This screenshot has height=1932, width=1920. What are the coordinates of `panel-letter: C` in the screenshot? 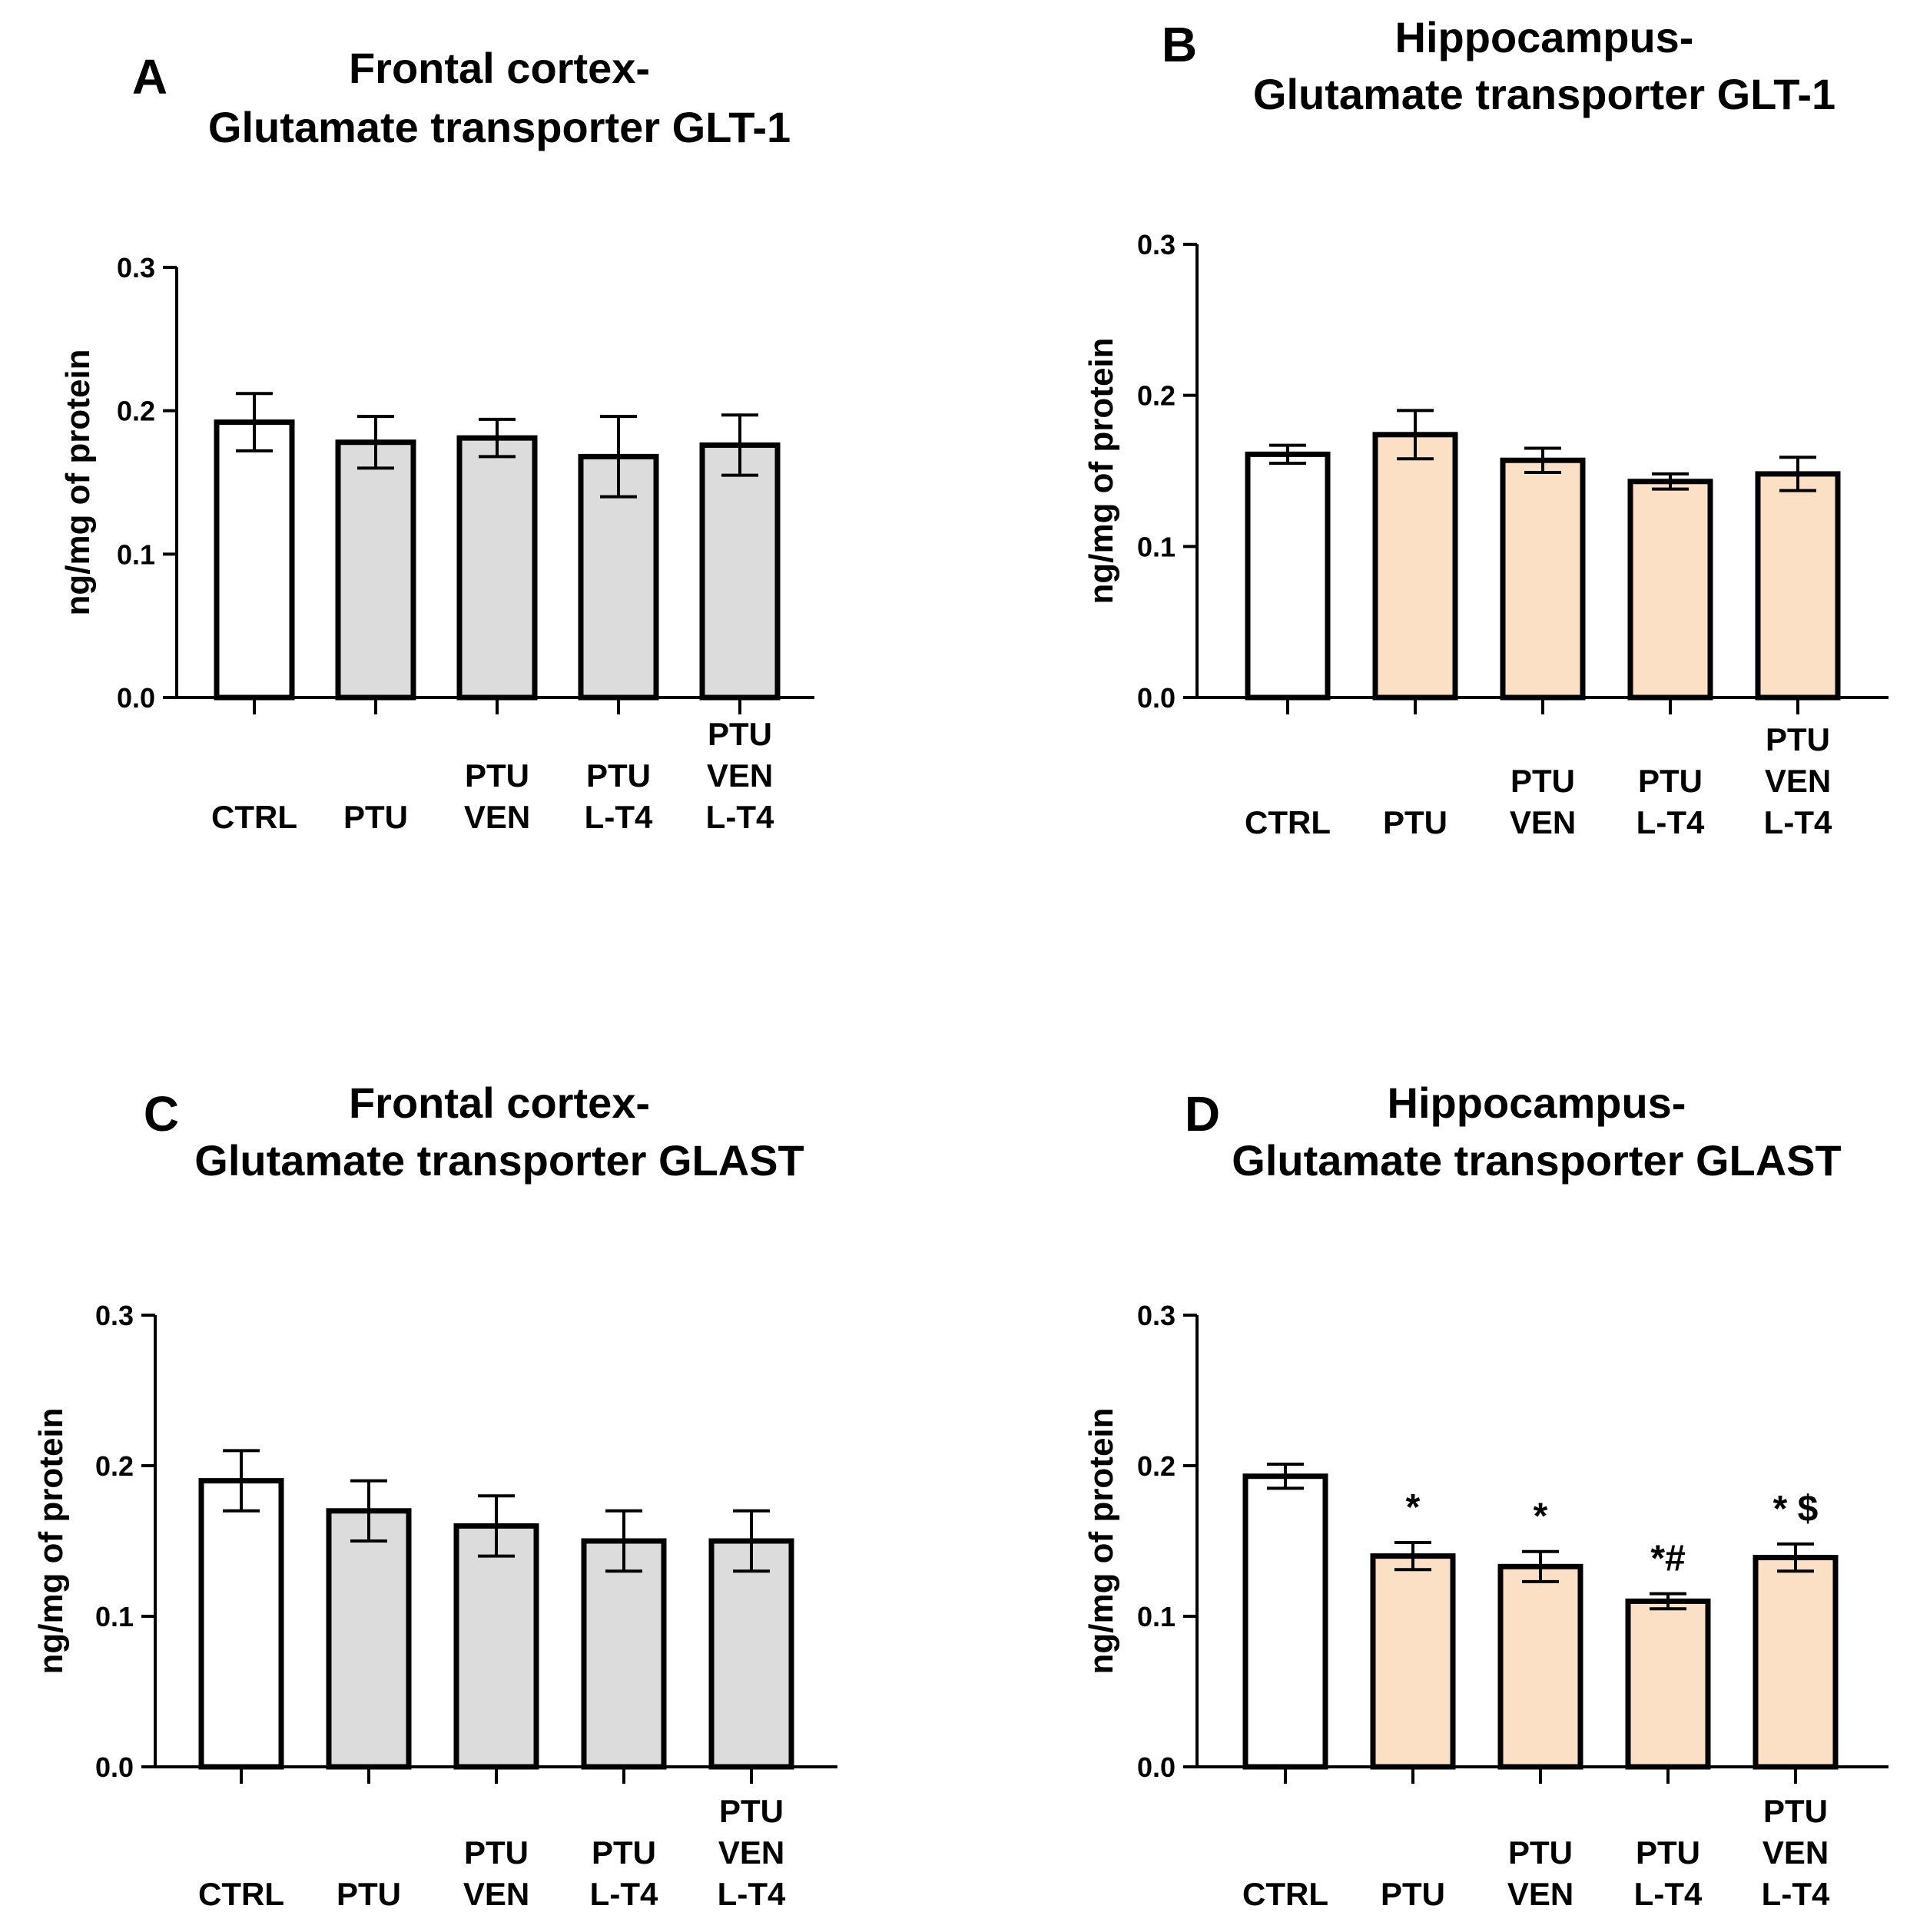 It's located at (161, 1114).